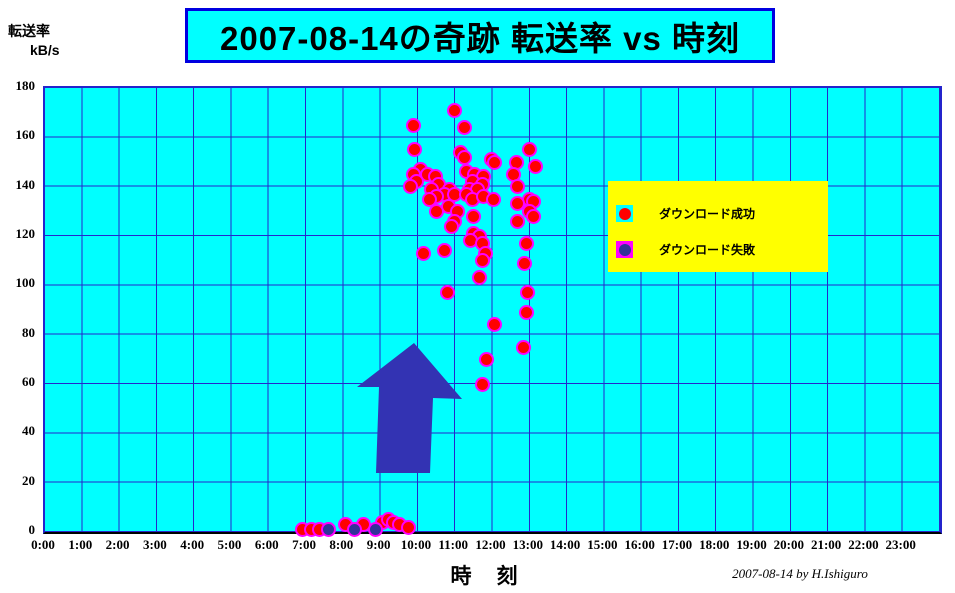 The height and width of the screenshot is (593, 955). What do you see at coordinates (527, 544) in the screenshot?
I see `x-tick-label: 13:00` at bounding box center [527, 544].